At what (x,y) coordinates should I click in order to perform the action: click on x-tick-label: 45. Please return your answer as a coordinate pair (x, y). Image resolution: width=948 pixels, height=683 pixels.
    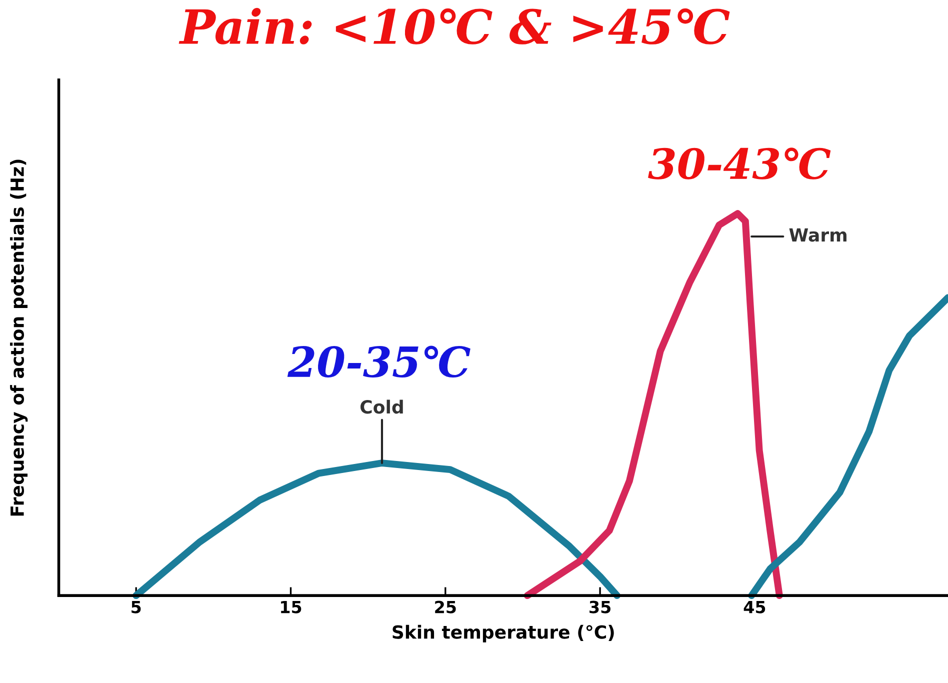
    Looking at the image, I should click on (755, 607).